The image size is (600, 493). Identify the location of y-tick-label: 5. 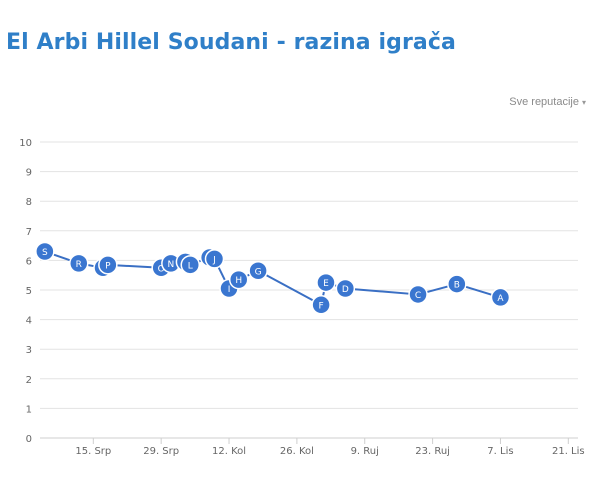
(29, 291).